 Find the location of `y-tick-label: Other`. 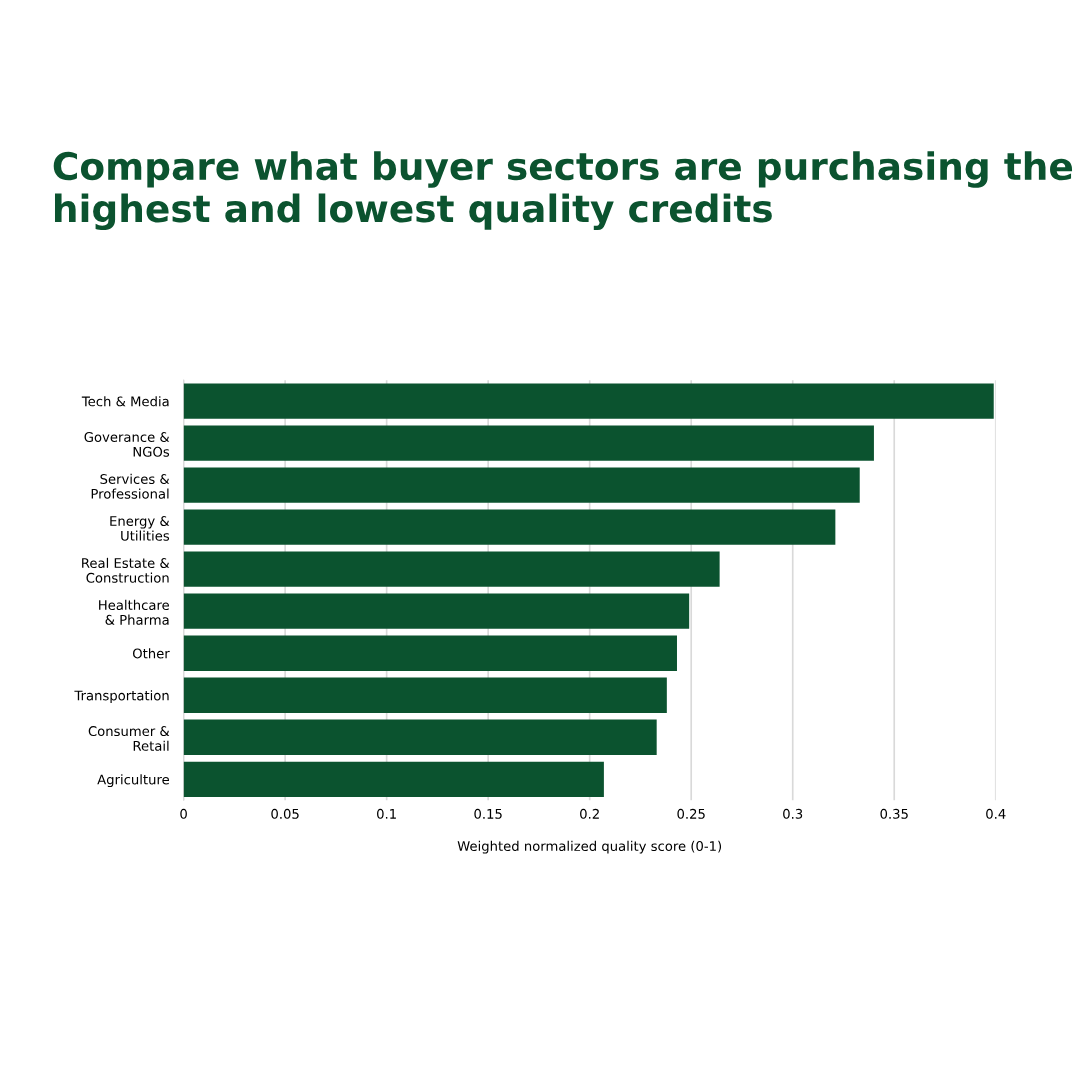

y-tick-label: Other is located at coordinates (151, 653).